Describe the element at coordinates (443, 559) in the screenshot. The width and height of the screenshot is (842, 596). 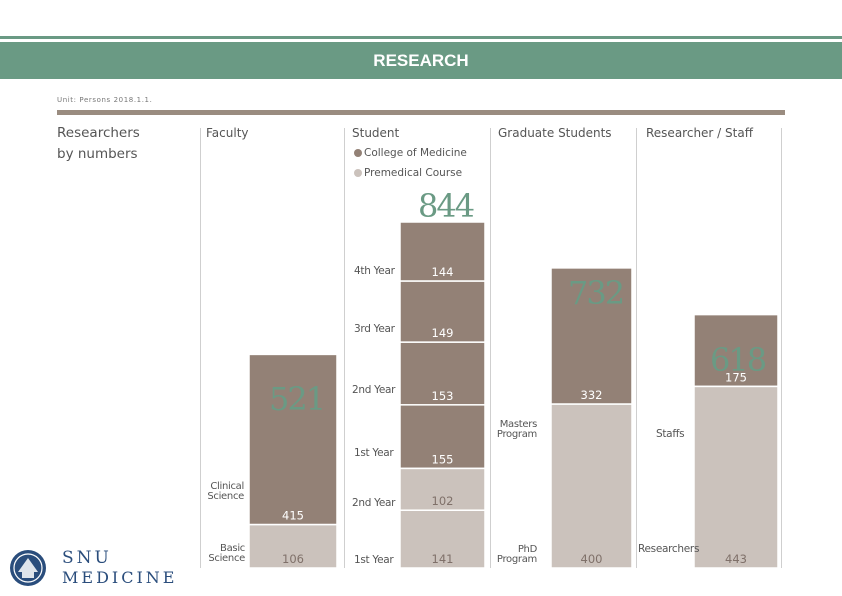
I see `bar-value-label: 141` at that location.